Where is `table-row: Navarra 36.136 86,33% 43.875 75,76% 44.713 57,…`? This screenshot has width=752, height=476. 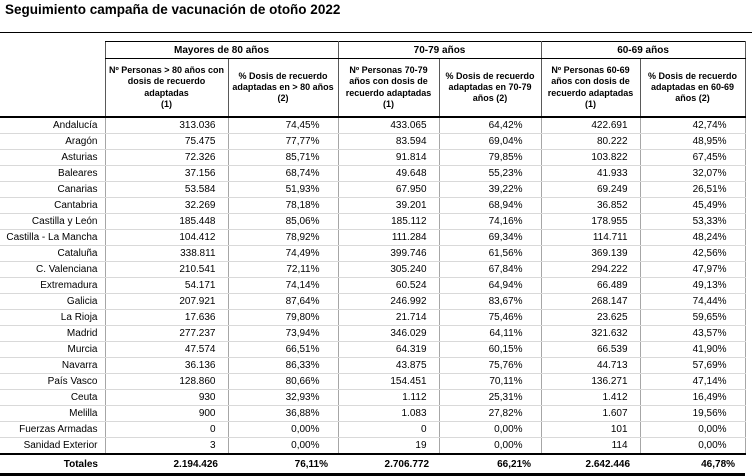 table-row: Navarra 36.136 86,33% 43.875 75,76% 44.713 57,… is located at coordinates (373, 365).